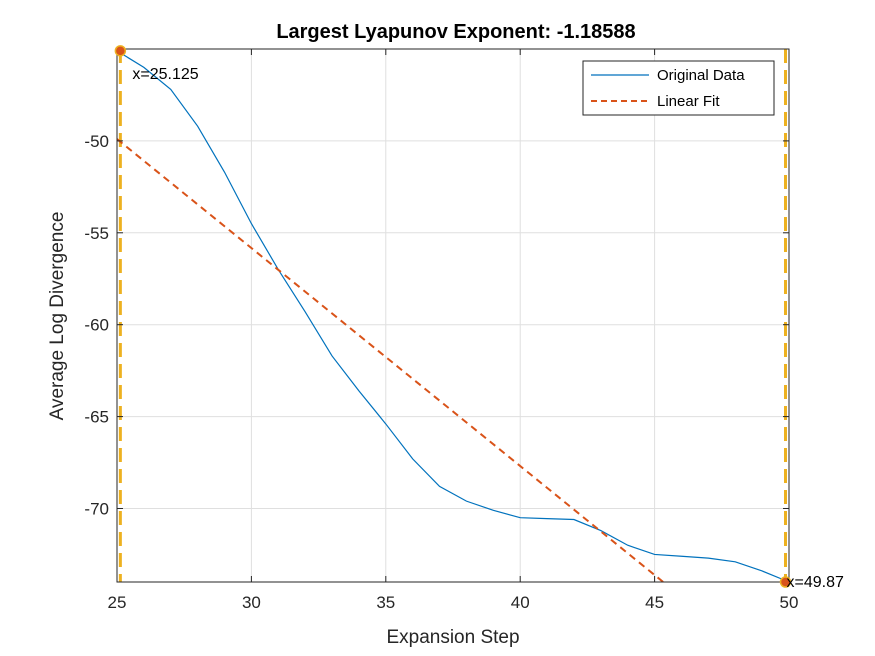  What do you see at coordinates (96, 417) in the screenshot?
I see `y-tick-label: -65` at bounding box center [96, 417].